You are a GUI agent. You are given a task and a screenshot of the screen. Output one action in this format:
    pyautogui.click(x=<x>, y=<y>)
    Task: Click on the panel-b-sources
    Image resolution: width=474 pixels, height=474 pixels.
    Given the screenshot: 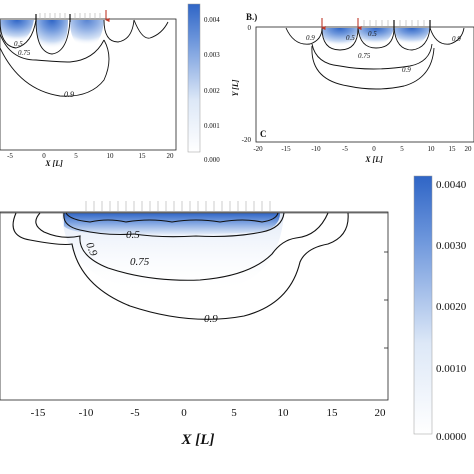 What is the action you would take?
    pyautogui.click(x=376, y=24)
    